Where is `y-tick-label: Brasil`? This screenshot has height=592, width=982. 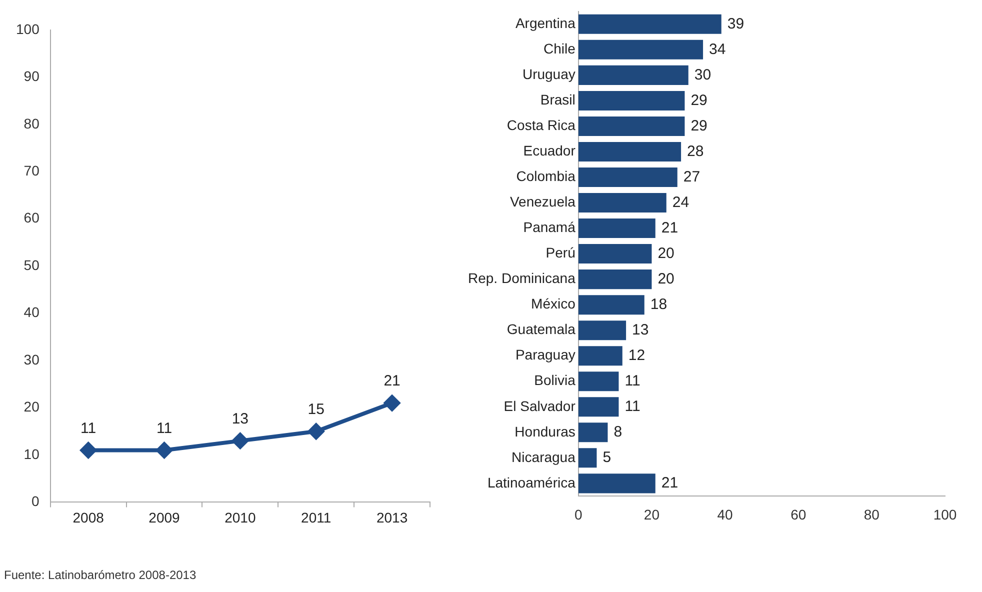 y-tick-label: Brasil is located at coordinates (558, 100).